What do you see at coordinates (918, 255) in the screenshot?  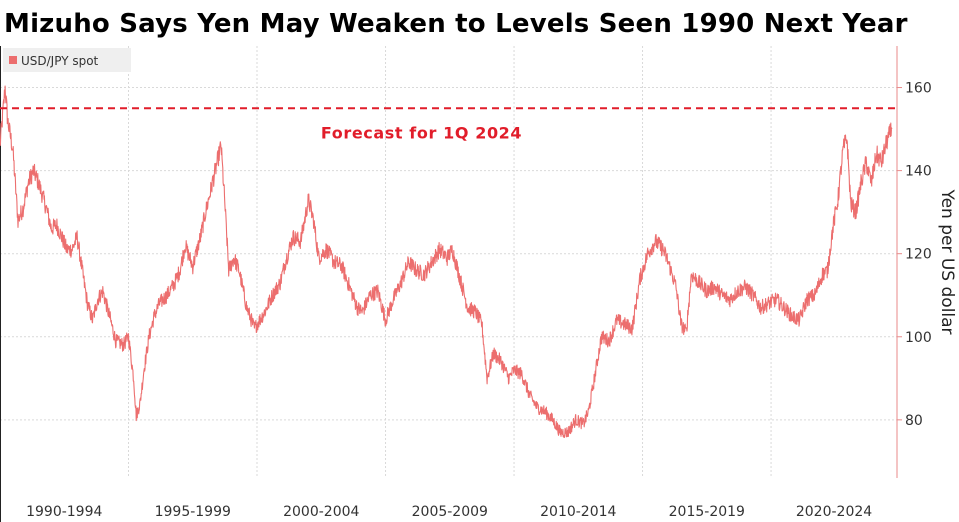 I see `y-tick-label-120: 120` at bounding box center [918, 255].